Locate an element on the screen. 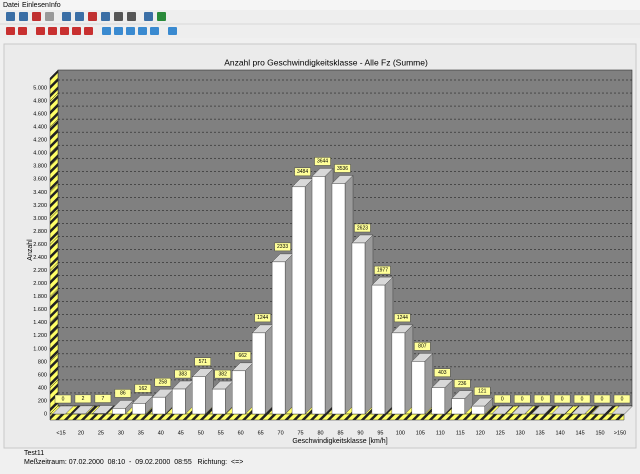 The width and height of the screenshot is (640, 474). menu-item: Einlesen is located at coordinates (35, 5).